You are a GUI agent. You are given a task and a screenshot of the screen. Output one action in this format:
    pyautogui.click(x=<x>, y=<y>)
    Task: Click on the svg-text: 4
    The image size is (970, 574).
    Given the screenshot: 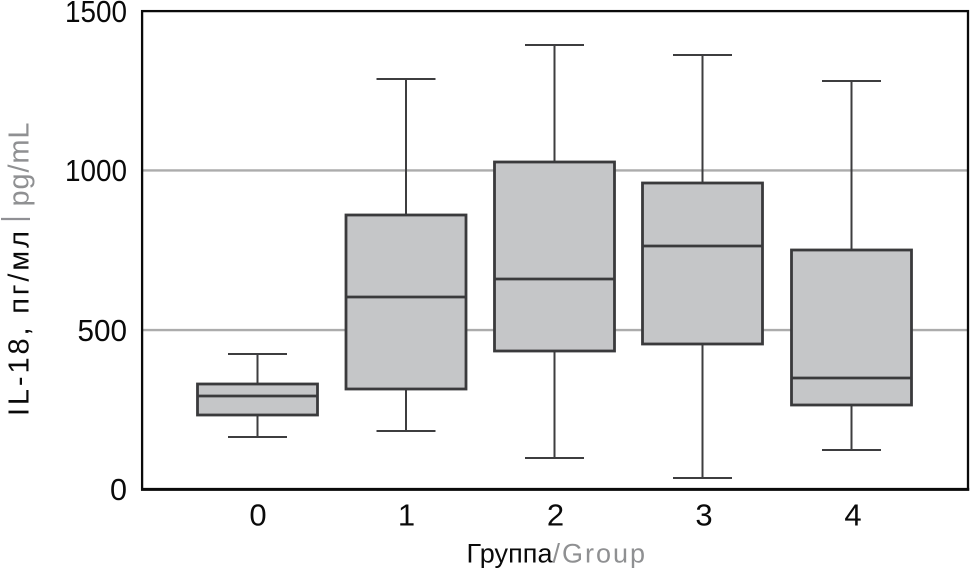 What is the action you would take?
    pyautogui.click(x=852, y=515)
    